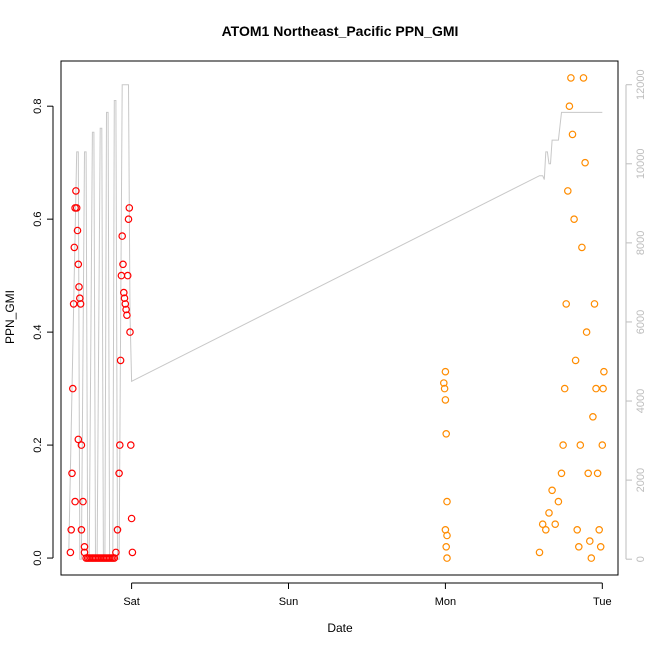 Image resolution: width=650 pixels, height=650 pixels. I want to click on y2-tick-label: 10000, so click(641, 164).